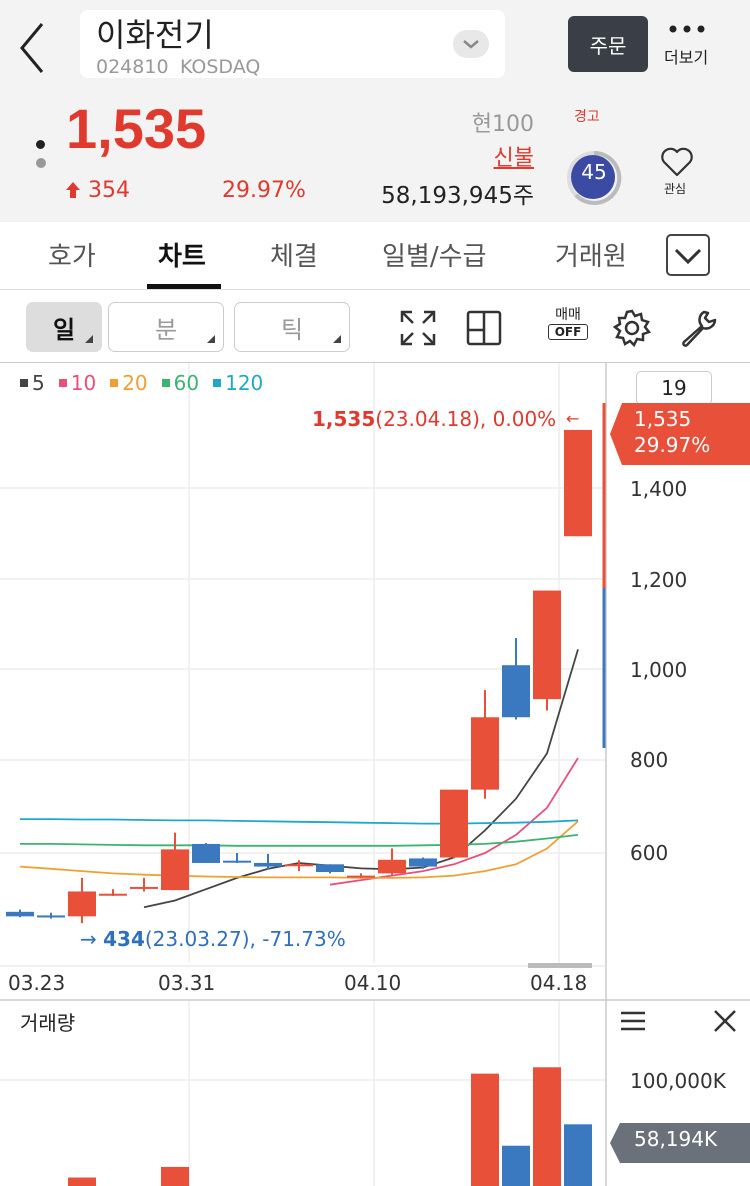 This screenshot has height=1186, width=750. What do you see at coordinates (484, 328) in the screenshot?
I see `layout-icon` at bounding box center [484, 328].